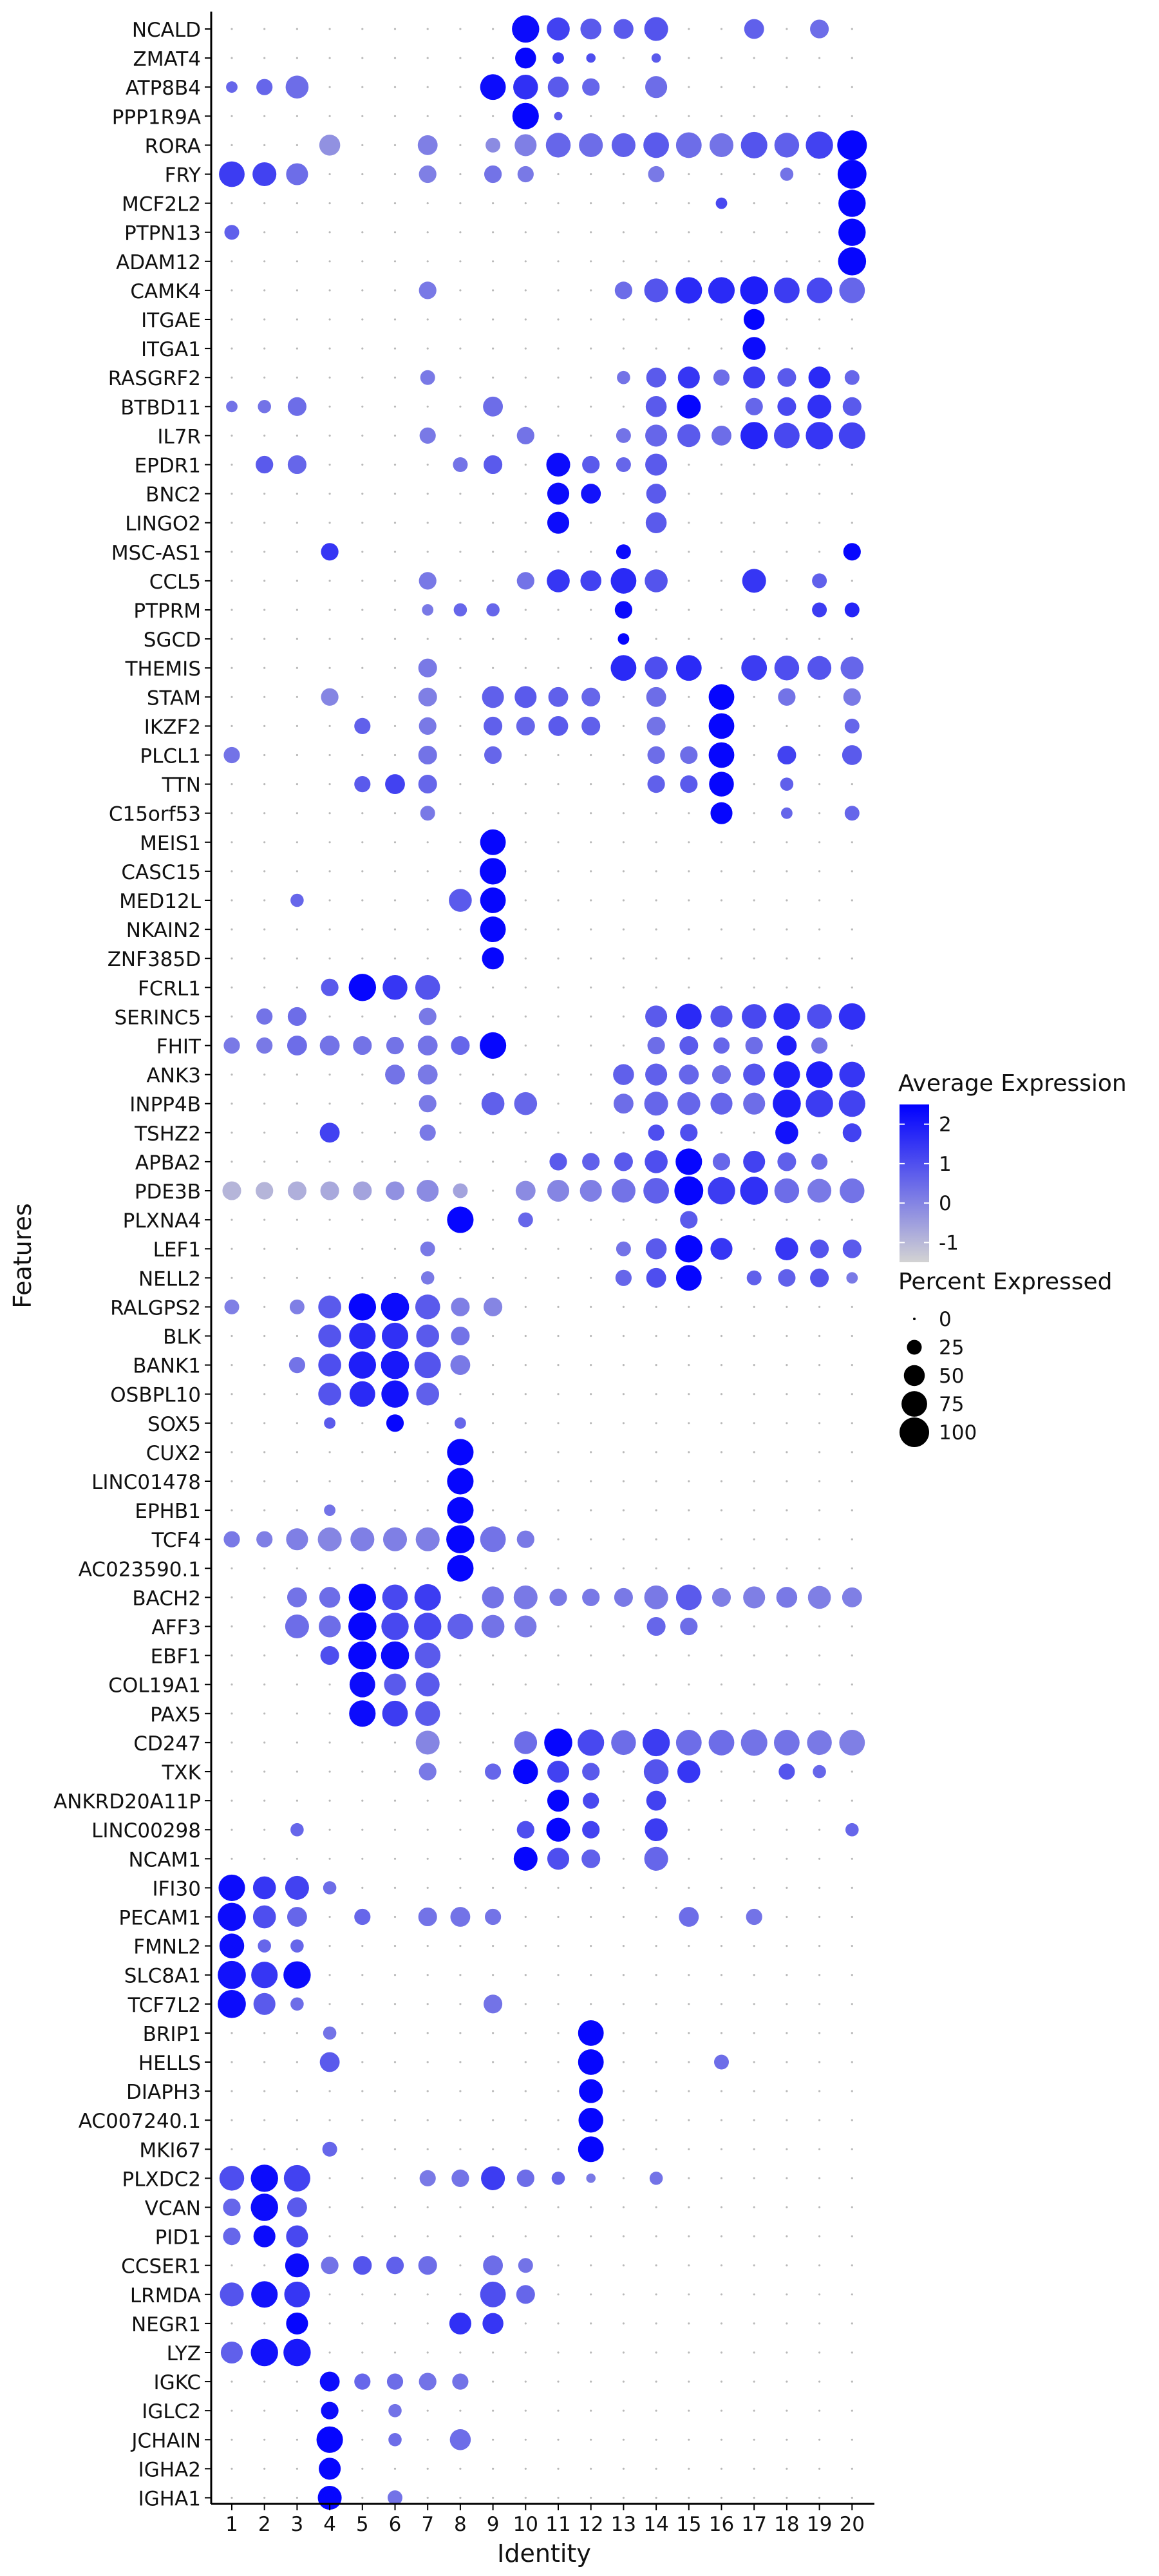 Image resolution: width=1159 pixels, height=2576 pixels. What do you see at coordinates (158, 262) in the screenshot?
I see `y-tick-label: ADAM12` at bounding box center [158, 262].